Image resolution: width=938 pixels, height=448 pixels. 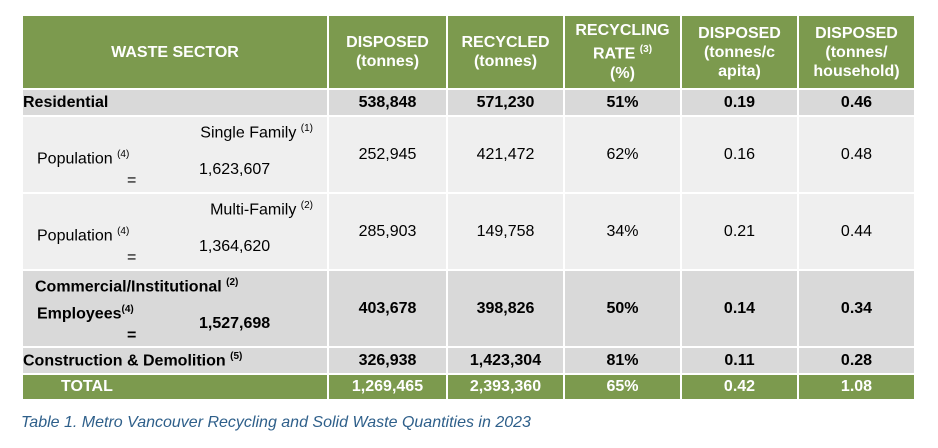 What do you see at coordinates (387, 102) in the screenshot?
I see `residential-disposed: 538,848` at bounding box center [387, 102].